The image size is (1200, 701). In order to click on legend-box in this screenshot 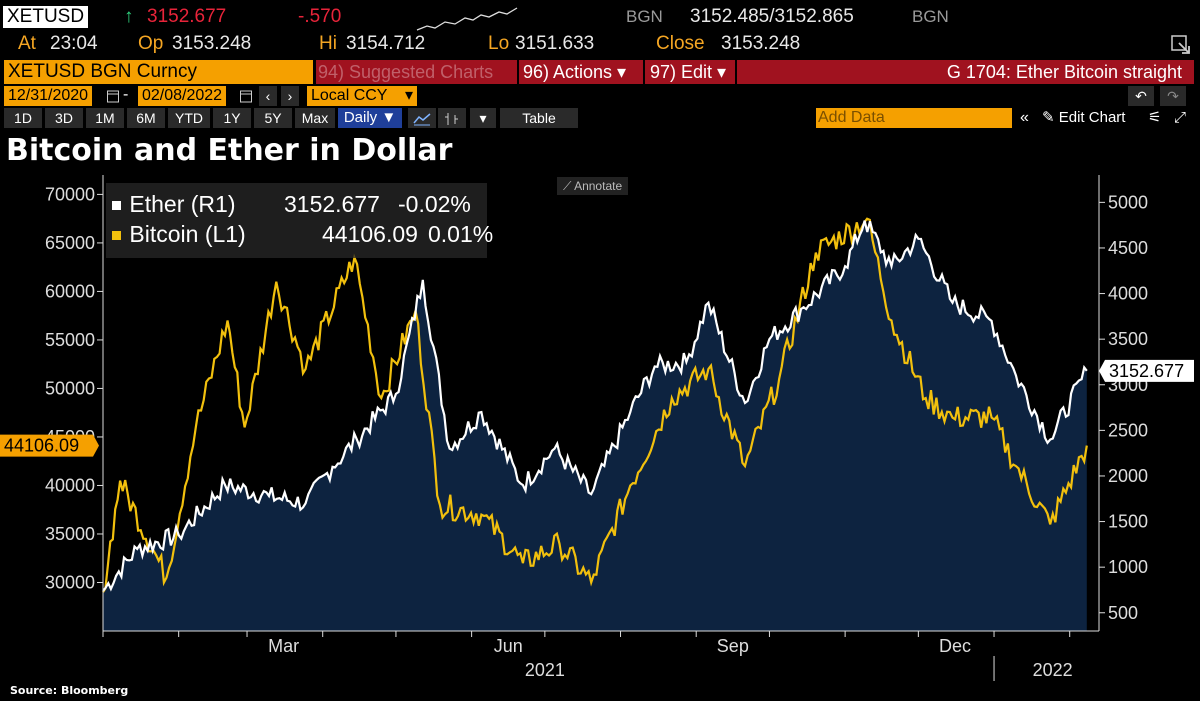, I will do `click(296, 220)`.